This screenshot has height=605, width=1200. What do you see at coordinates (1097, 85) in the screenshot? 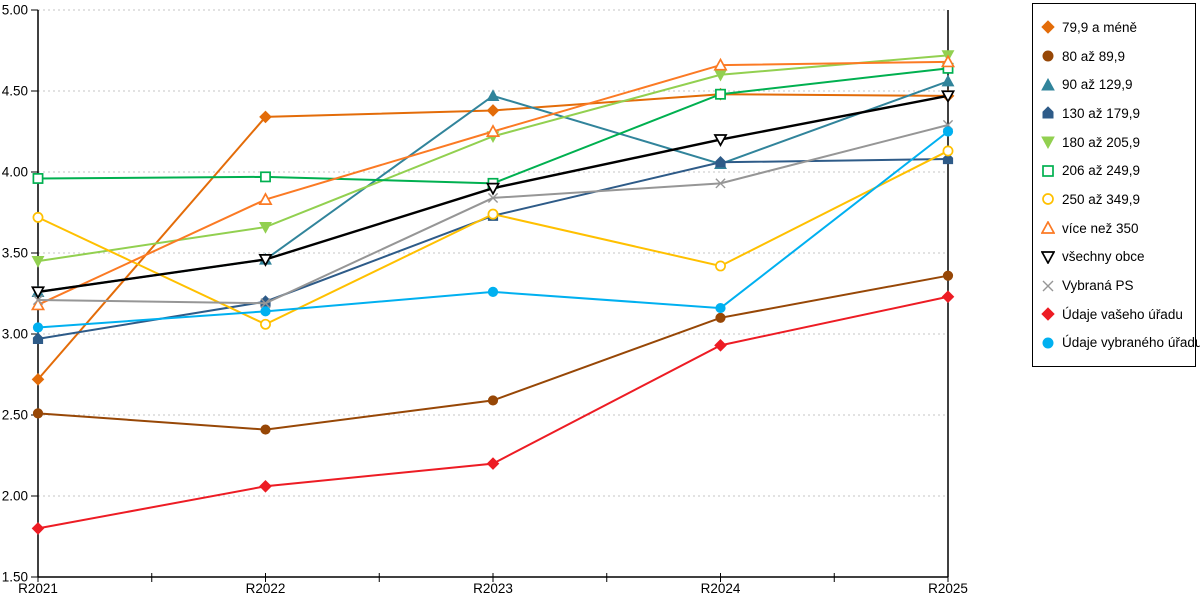
I see `legend-label: 90 až 129,9` at bounding box center [1097, 85].